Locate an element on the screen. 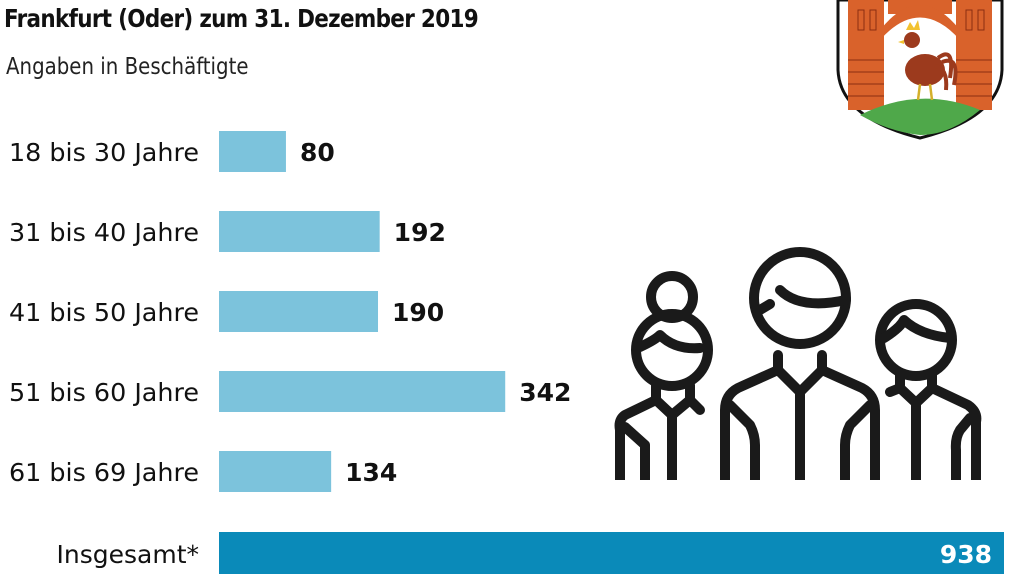  total-bar is located at coordinates (611, 553).